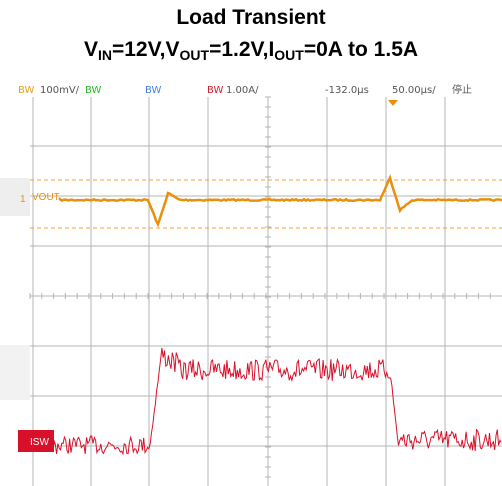  Describe the element at coordinates (393, 103) in the screenshot. I see `trigger-marker` at that location.